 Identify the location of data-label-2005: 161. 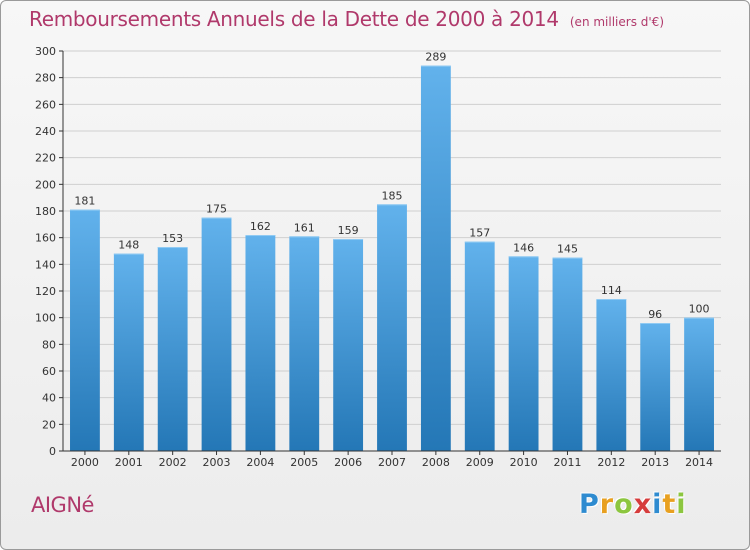
(304, 227).